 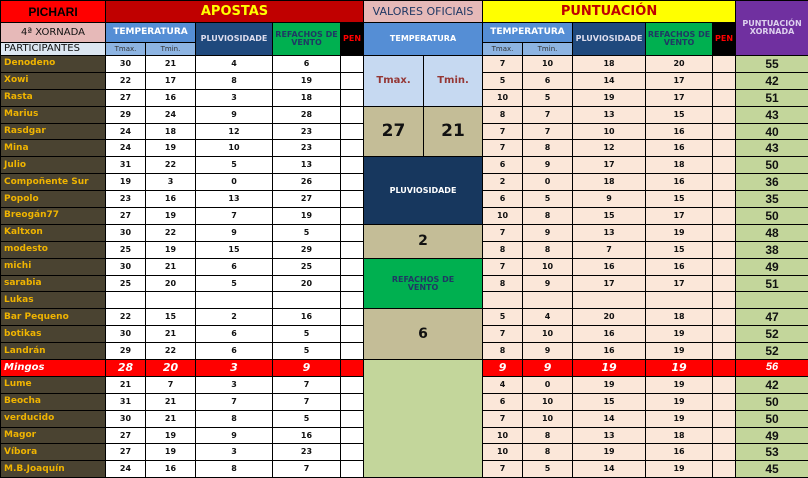 I want to click on total-score: 51, so click(x=771, y=283).